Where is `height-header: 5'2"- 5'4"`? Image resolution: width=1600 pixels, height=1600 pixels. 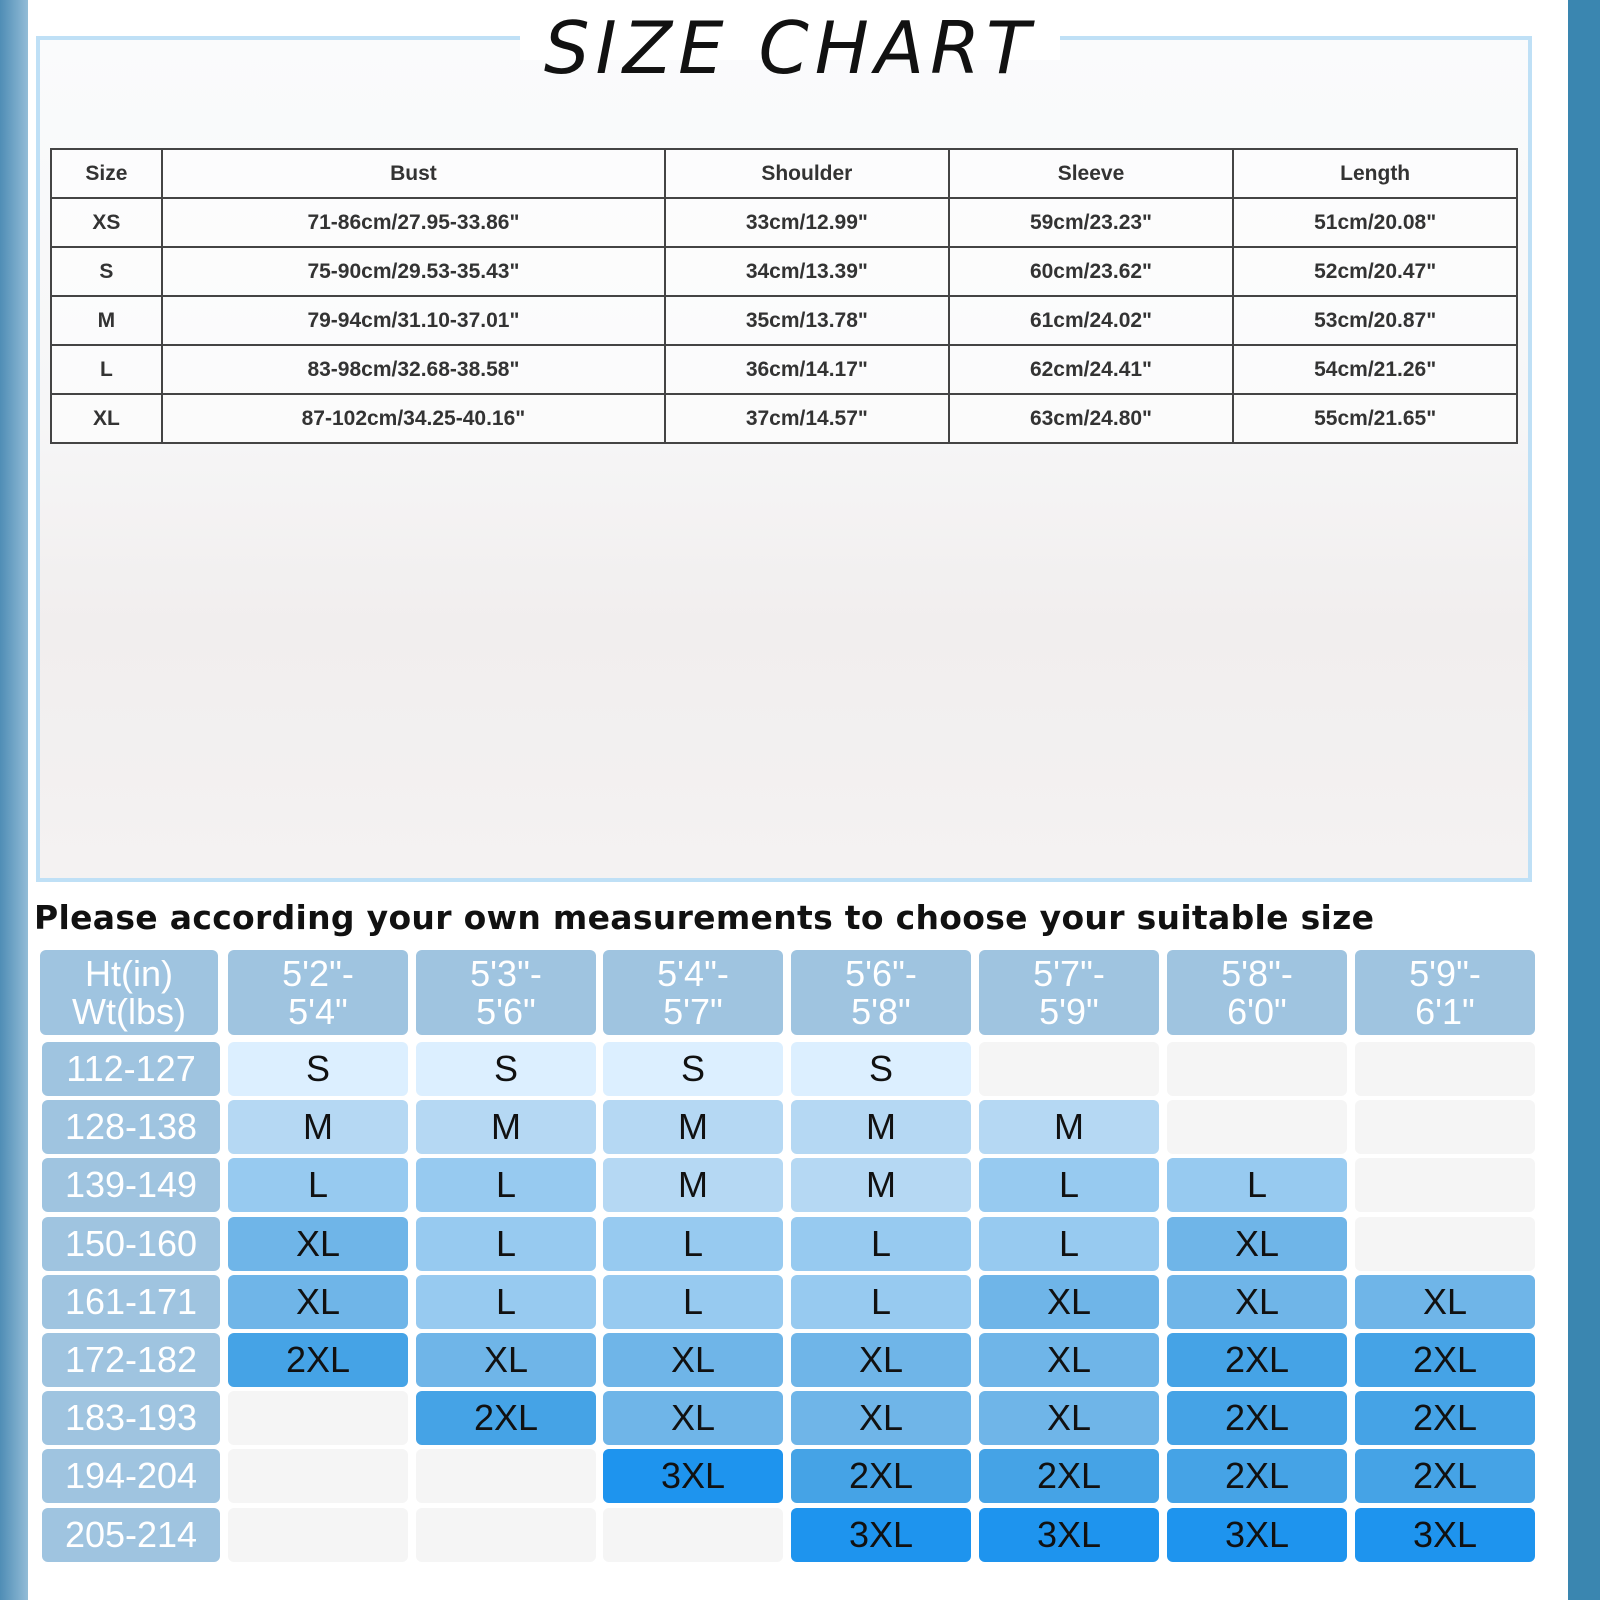
height-header: 5'2"- 5'4" is located at coordinates (318, 992).